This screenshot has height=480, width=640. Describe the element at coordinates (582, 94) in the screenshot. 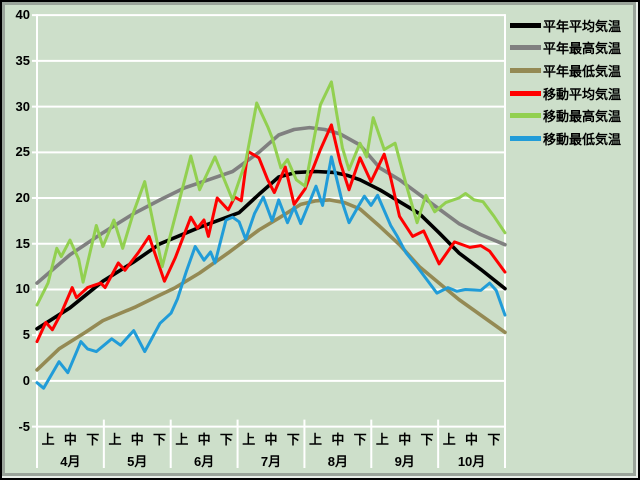

I see `legend-label: 移動平均気温` at that location.